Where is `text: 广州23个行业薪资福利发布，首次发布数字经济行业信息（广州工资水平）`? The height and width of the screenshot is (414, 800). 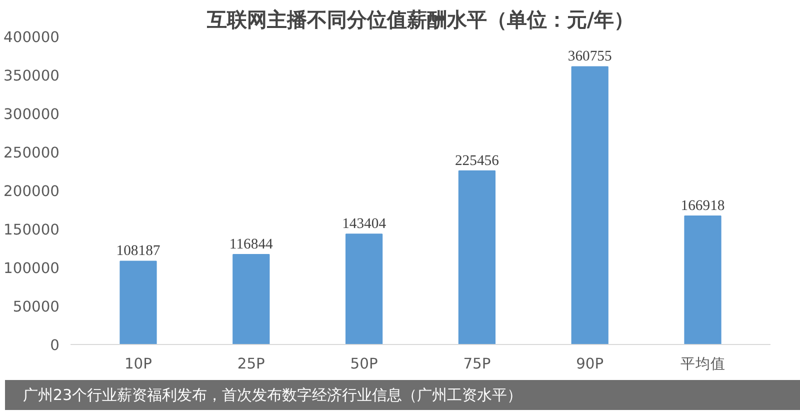 text: 广州23个行业薪资福利发布，首次发布数字经济行业信息（广州工资水平） is located at coordinates (272, 395).